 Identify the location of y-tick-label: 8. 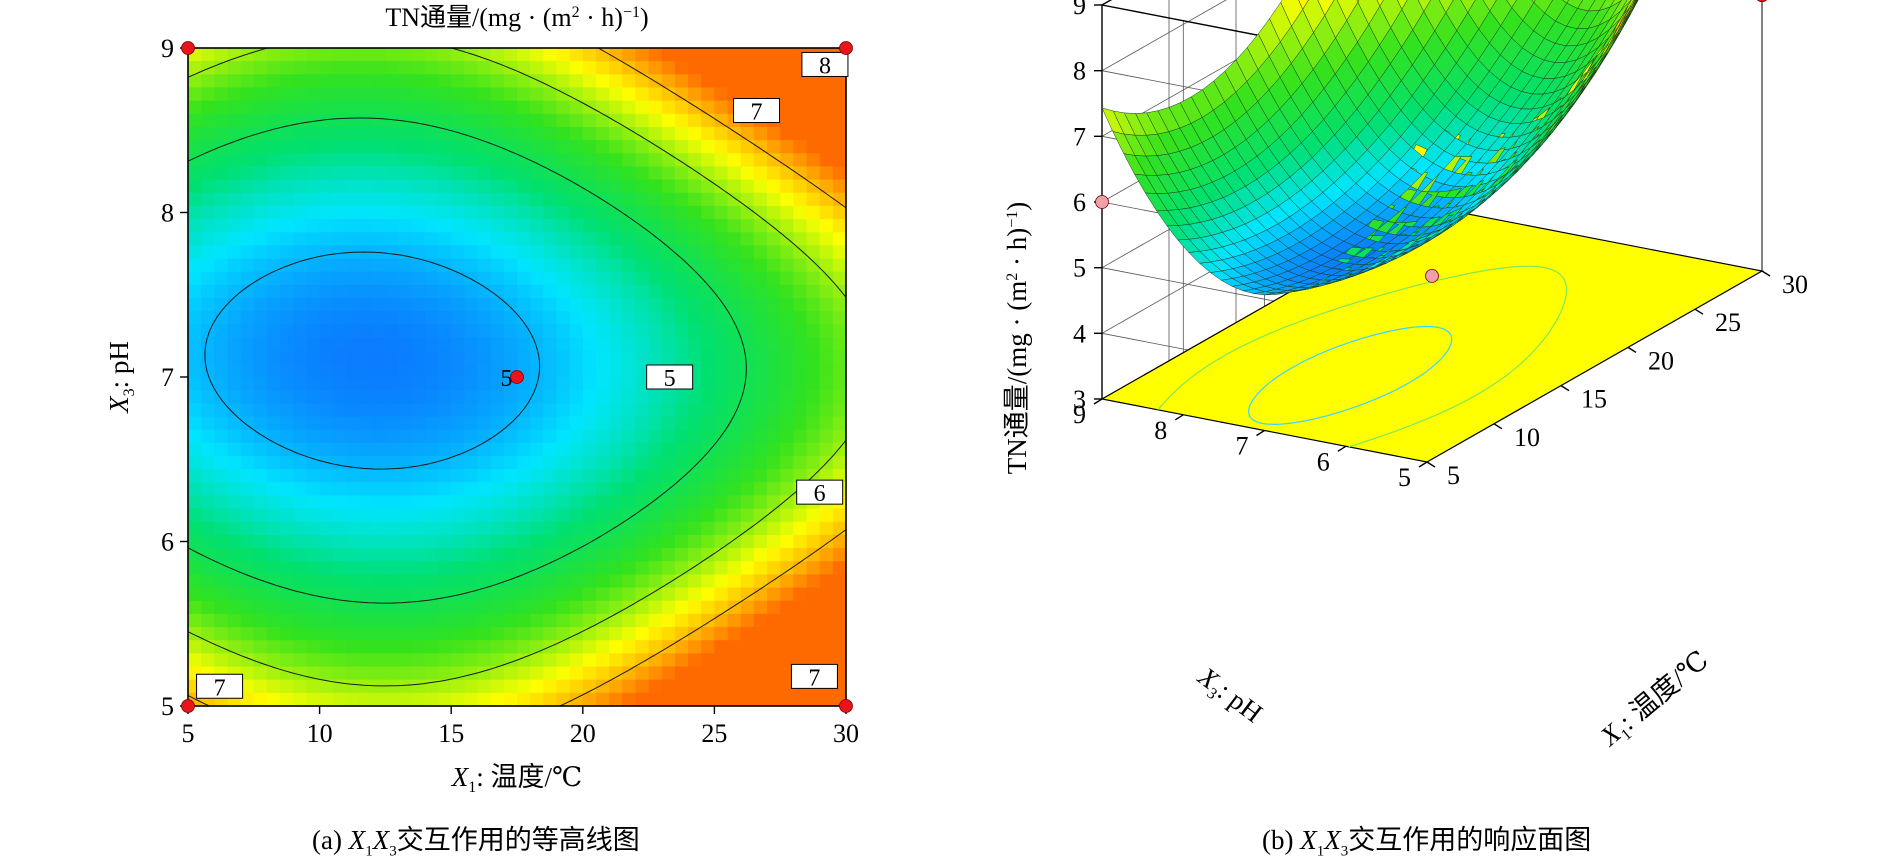
(167, 213).